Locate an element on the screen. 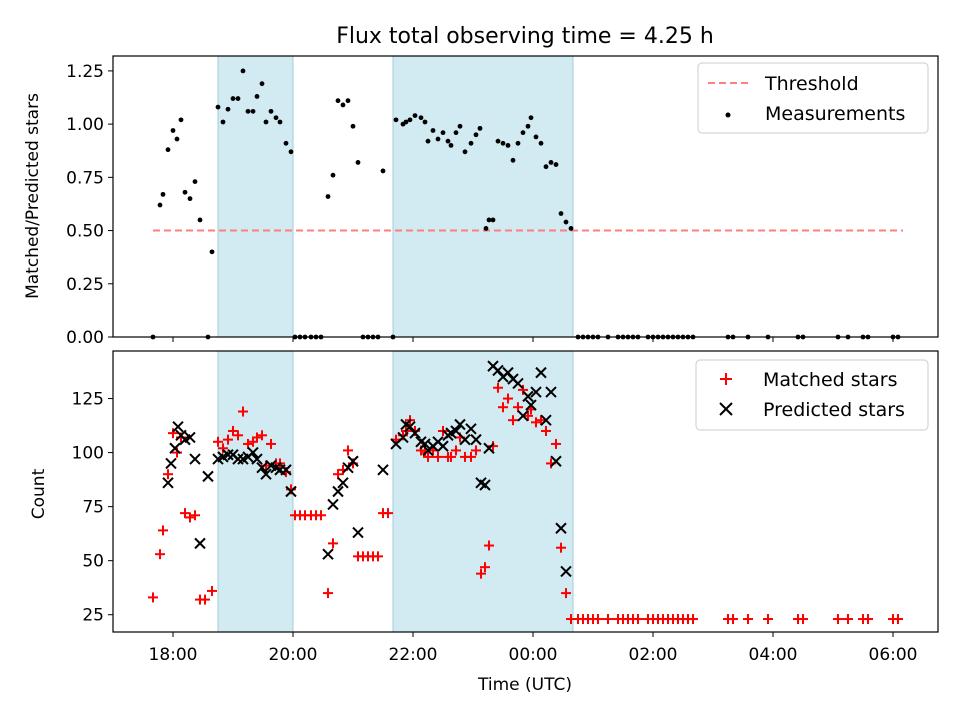 This screenshot has height=720, width=960. top-legend-box is located at coordinates (813, 98).